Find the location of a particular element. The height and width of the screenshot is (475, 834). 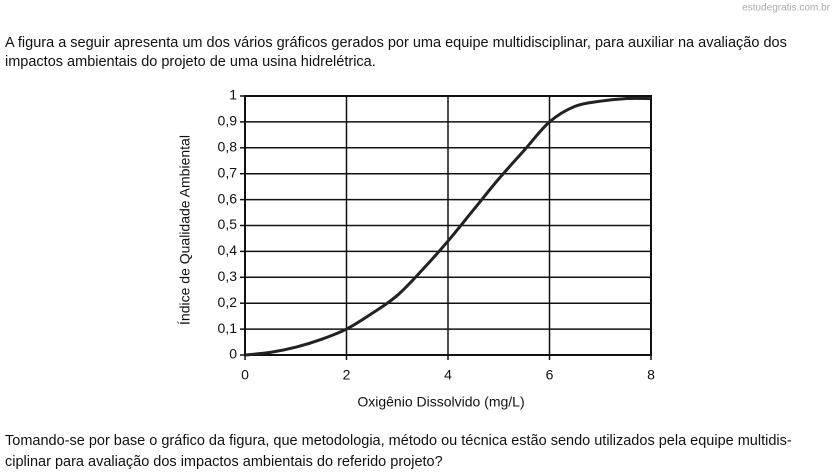

y-tick-label: 0,1 is located at coordinates (228, 328).